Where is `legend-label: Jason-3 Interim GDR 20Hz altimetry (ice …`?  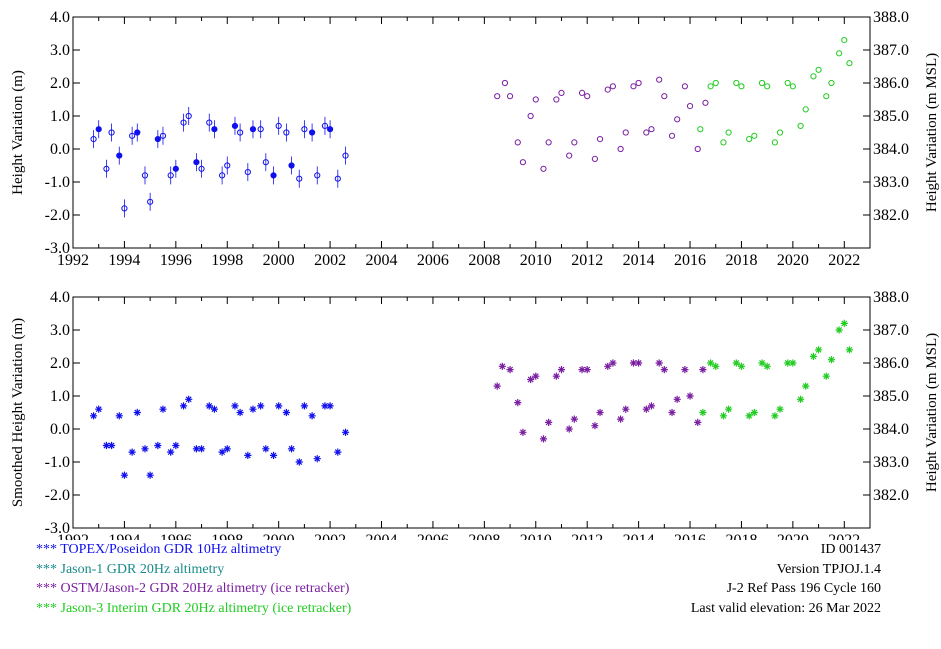 legend-label: Jason-3 Interim GDR 20Hz altimetry (ice … is located at coordinates (206, 608).